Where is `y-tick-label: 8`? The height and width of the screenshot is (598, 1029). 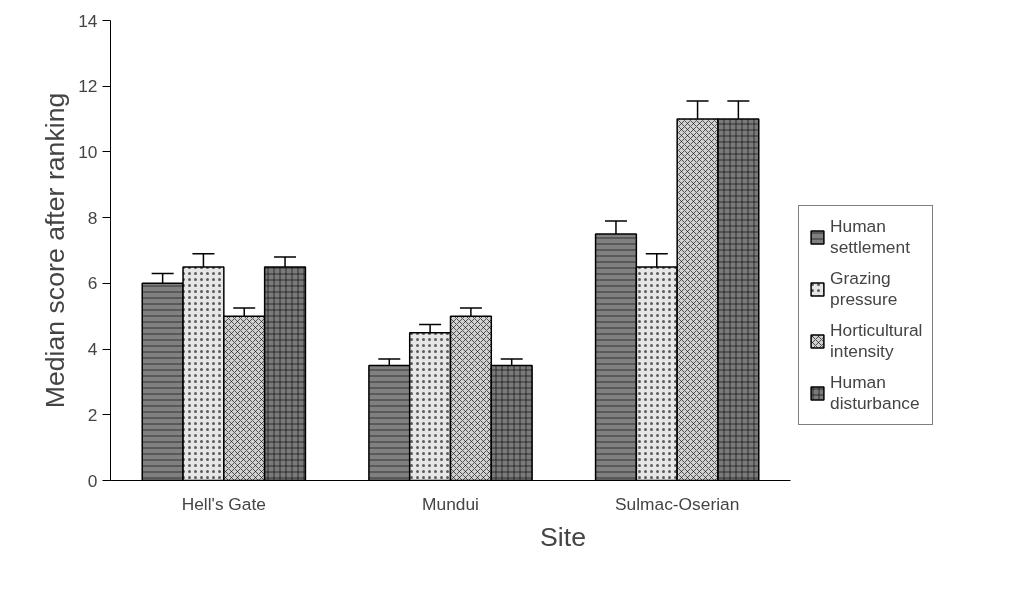 y-tick-label: 8 is located at coordinates (92, 217).